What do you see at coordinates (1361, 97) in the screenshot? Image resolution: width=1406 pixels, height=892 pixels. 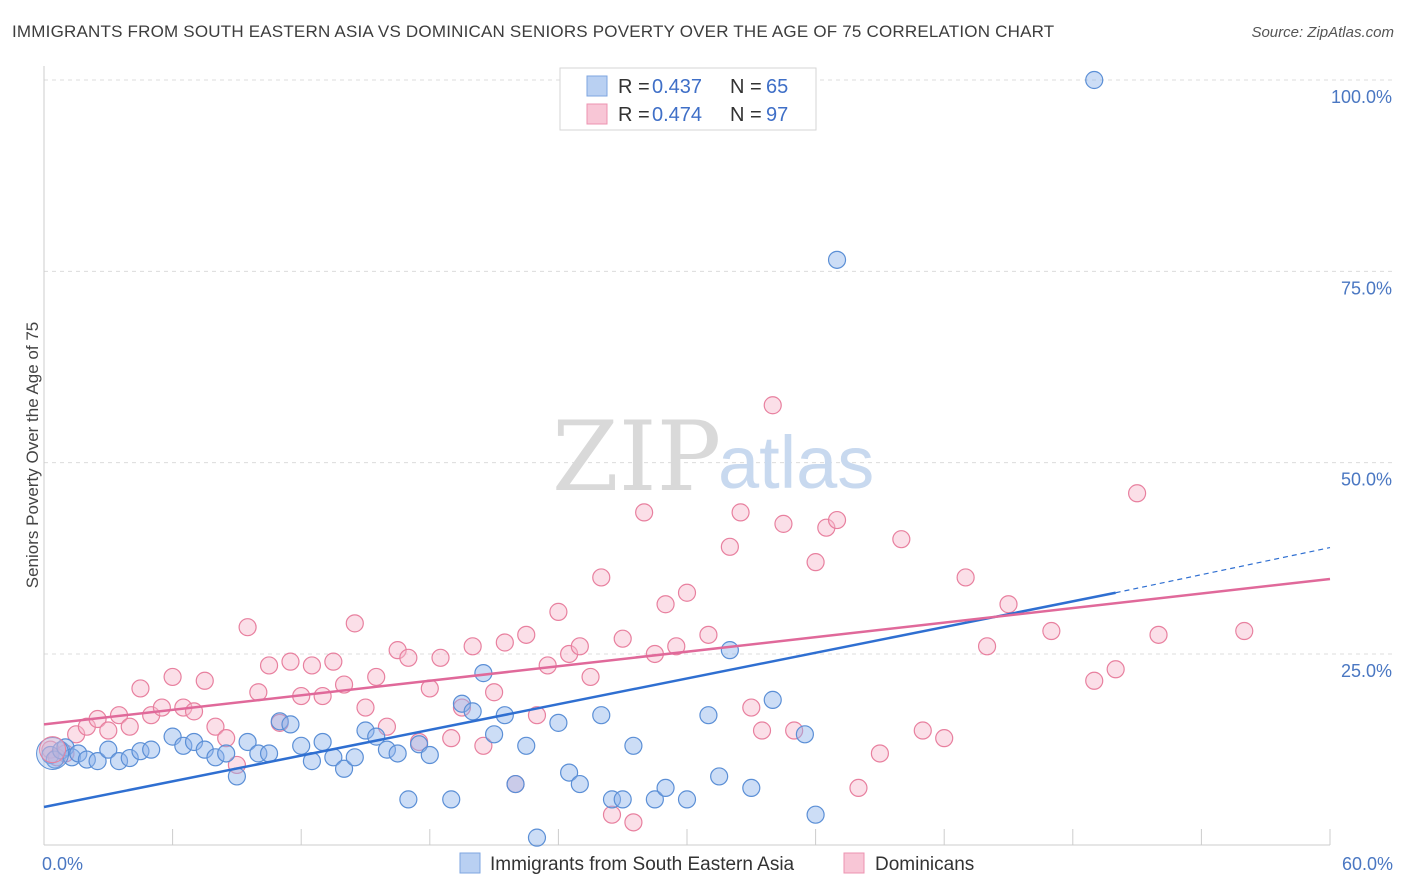 I see `y-tick-label: 100.0%` at bounding box center [1361, 97].